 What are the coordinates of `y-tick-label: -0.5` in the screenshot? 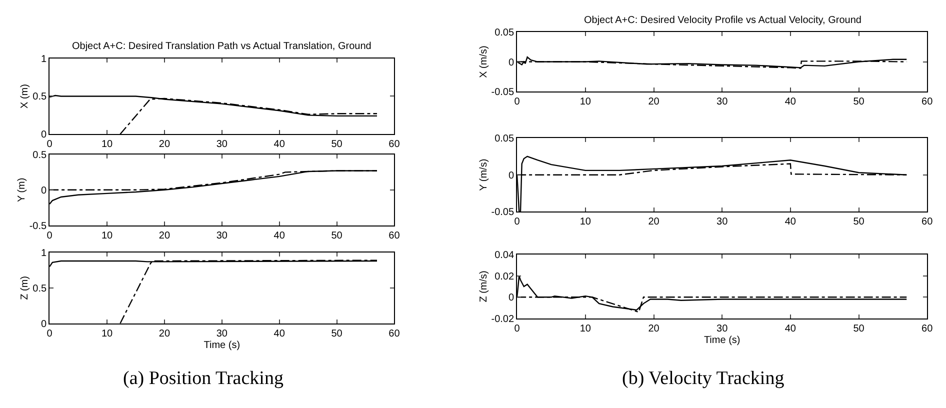 It's located at (38, 226).